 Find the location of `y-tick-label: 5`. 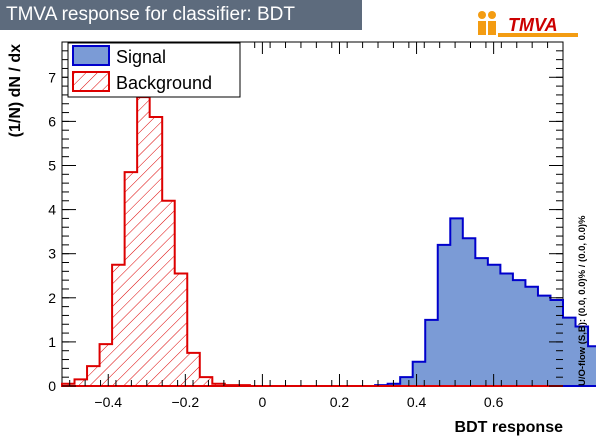

y-tick-label: 5 is located at coordinates (52, 165).